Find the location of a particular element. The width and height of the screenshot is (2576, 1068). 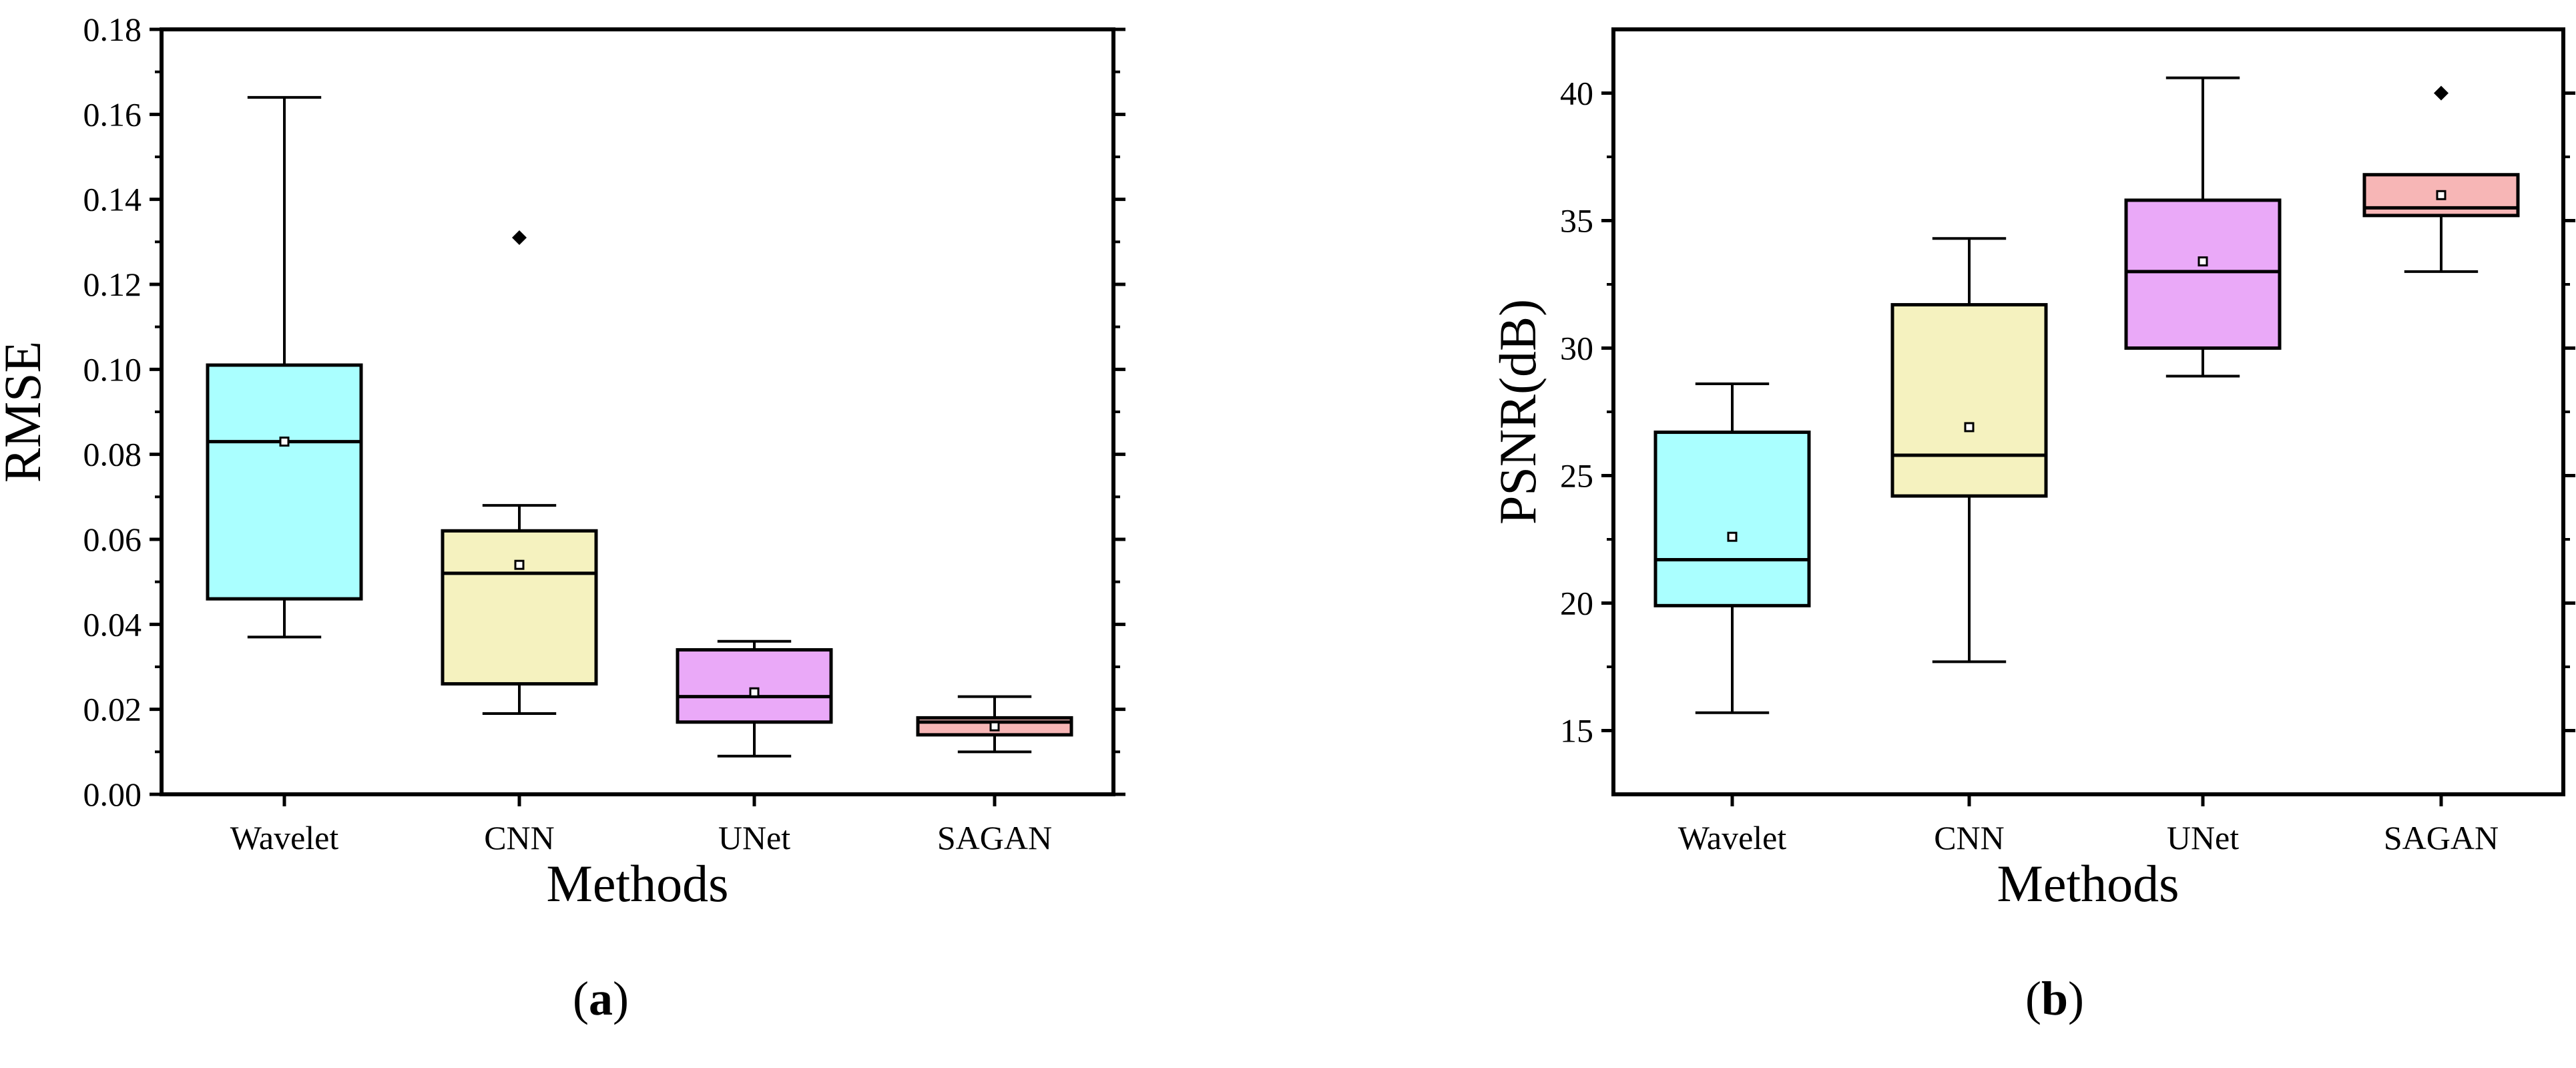

y-tick-label: 0.06 is located at coordinates (112, 539).